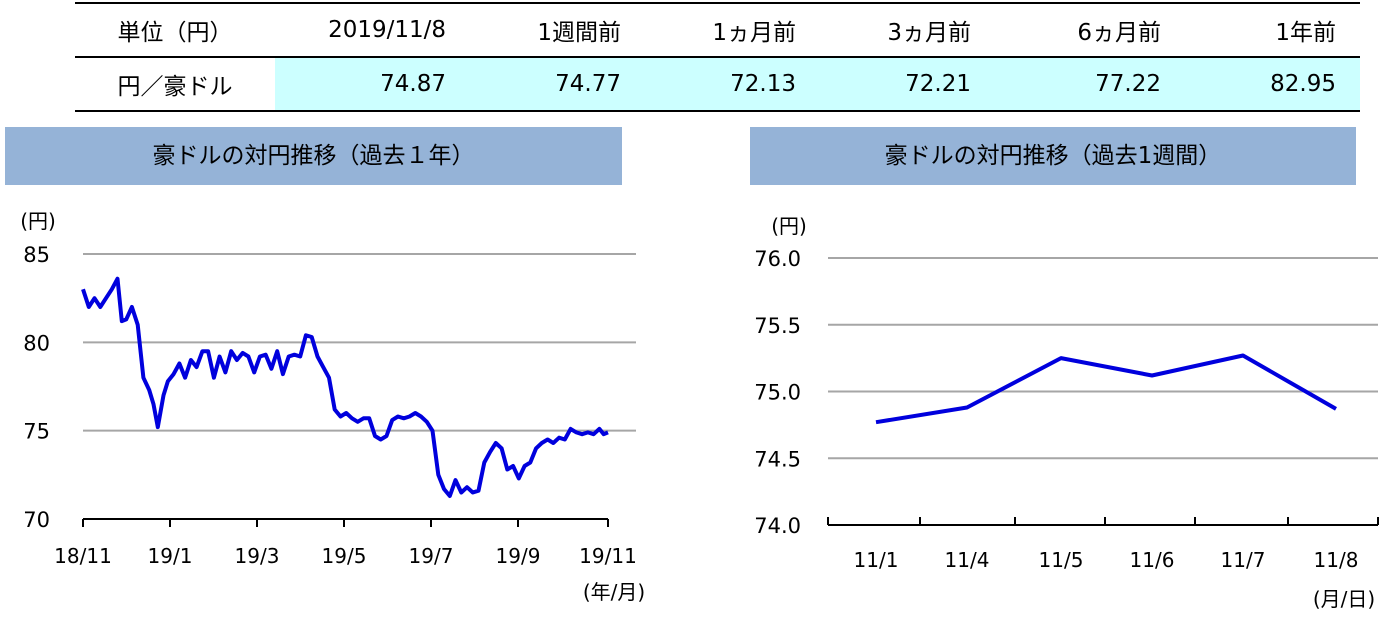  What do you see at coordinates (579, 33) in the screenshot?
I see `table-header-1week: 1週間前` at bounding box center [579, 33].